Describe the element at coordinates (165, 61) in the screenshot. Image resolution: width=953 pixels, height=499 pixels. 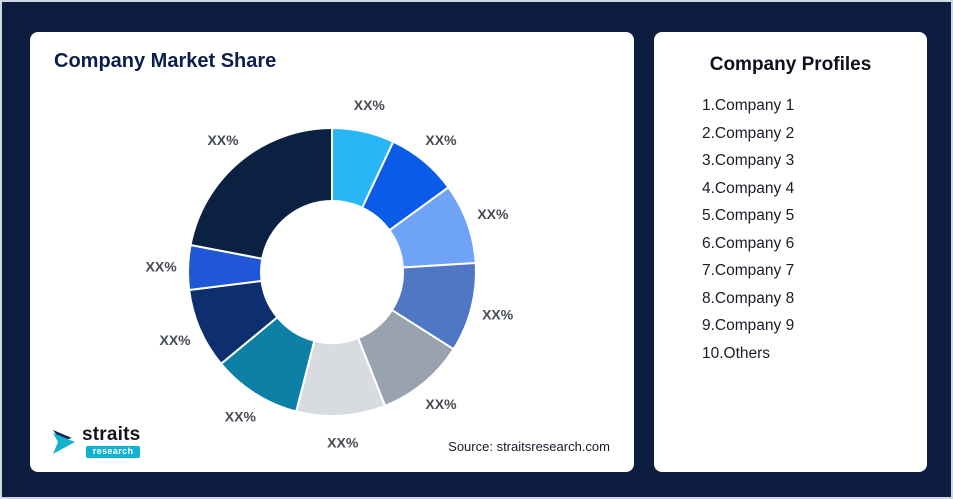
I see `chart-title: Company Market Share` at that location.